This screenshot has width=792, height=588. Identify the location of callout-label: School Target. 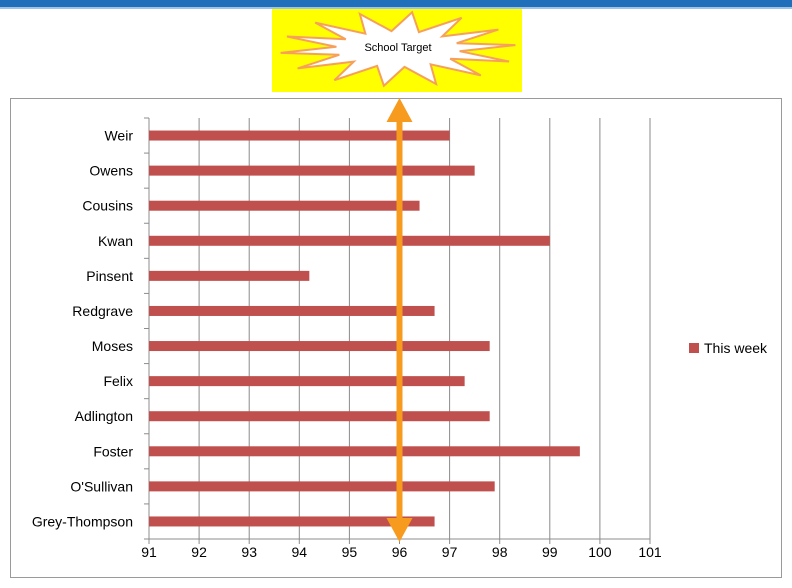
(397, 48).